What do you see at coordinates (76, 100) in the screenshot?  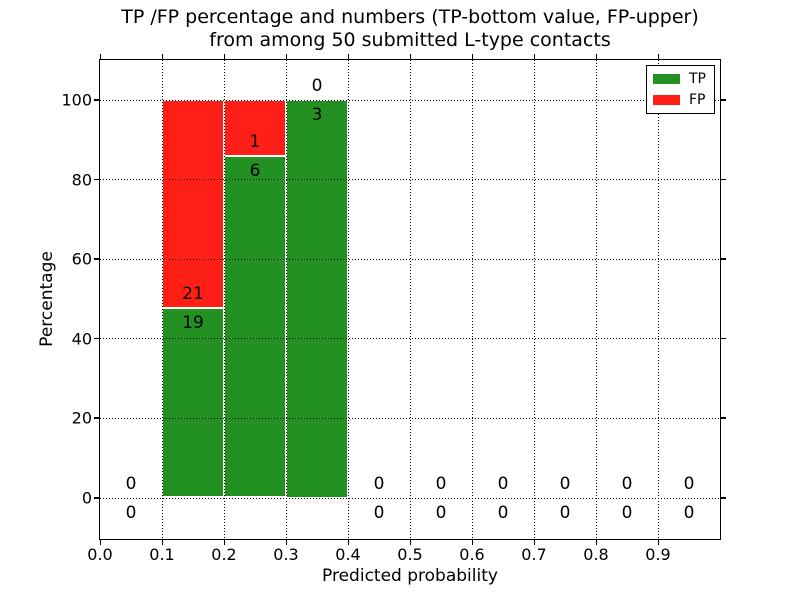 I see `y-tick-label: 100` at bounding box center [76, 100].